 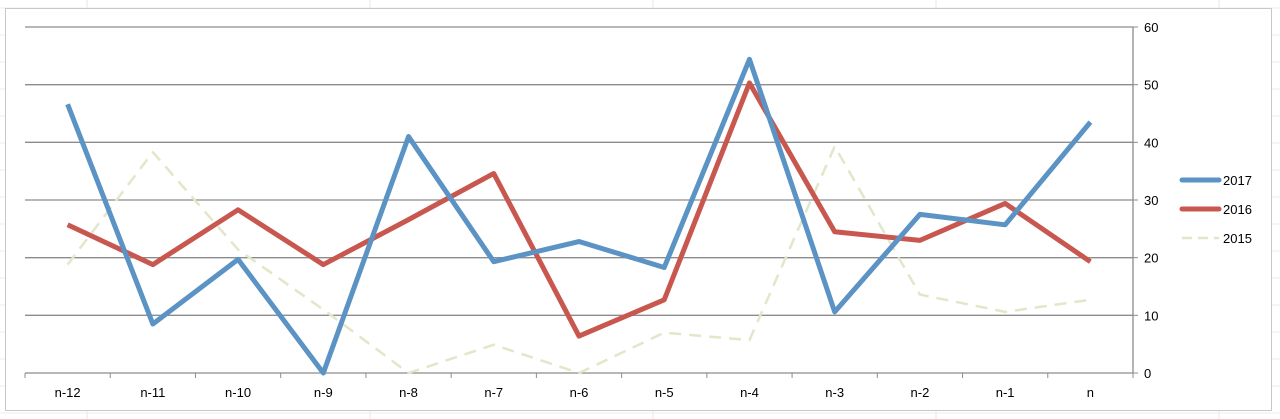 I want to click on x-tick-label: n-8, so click(x=408, y=392).